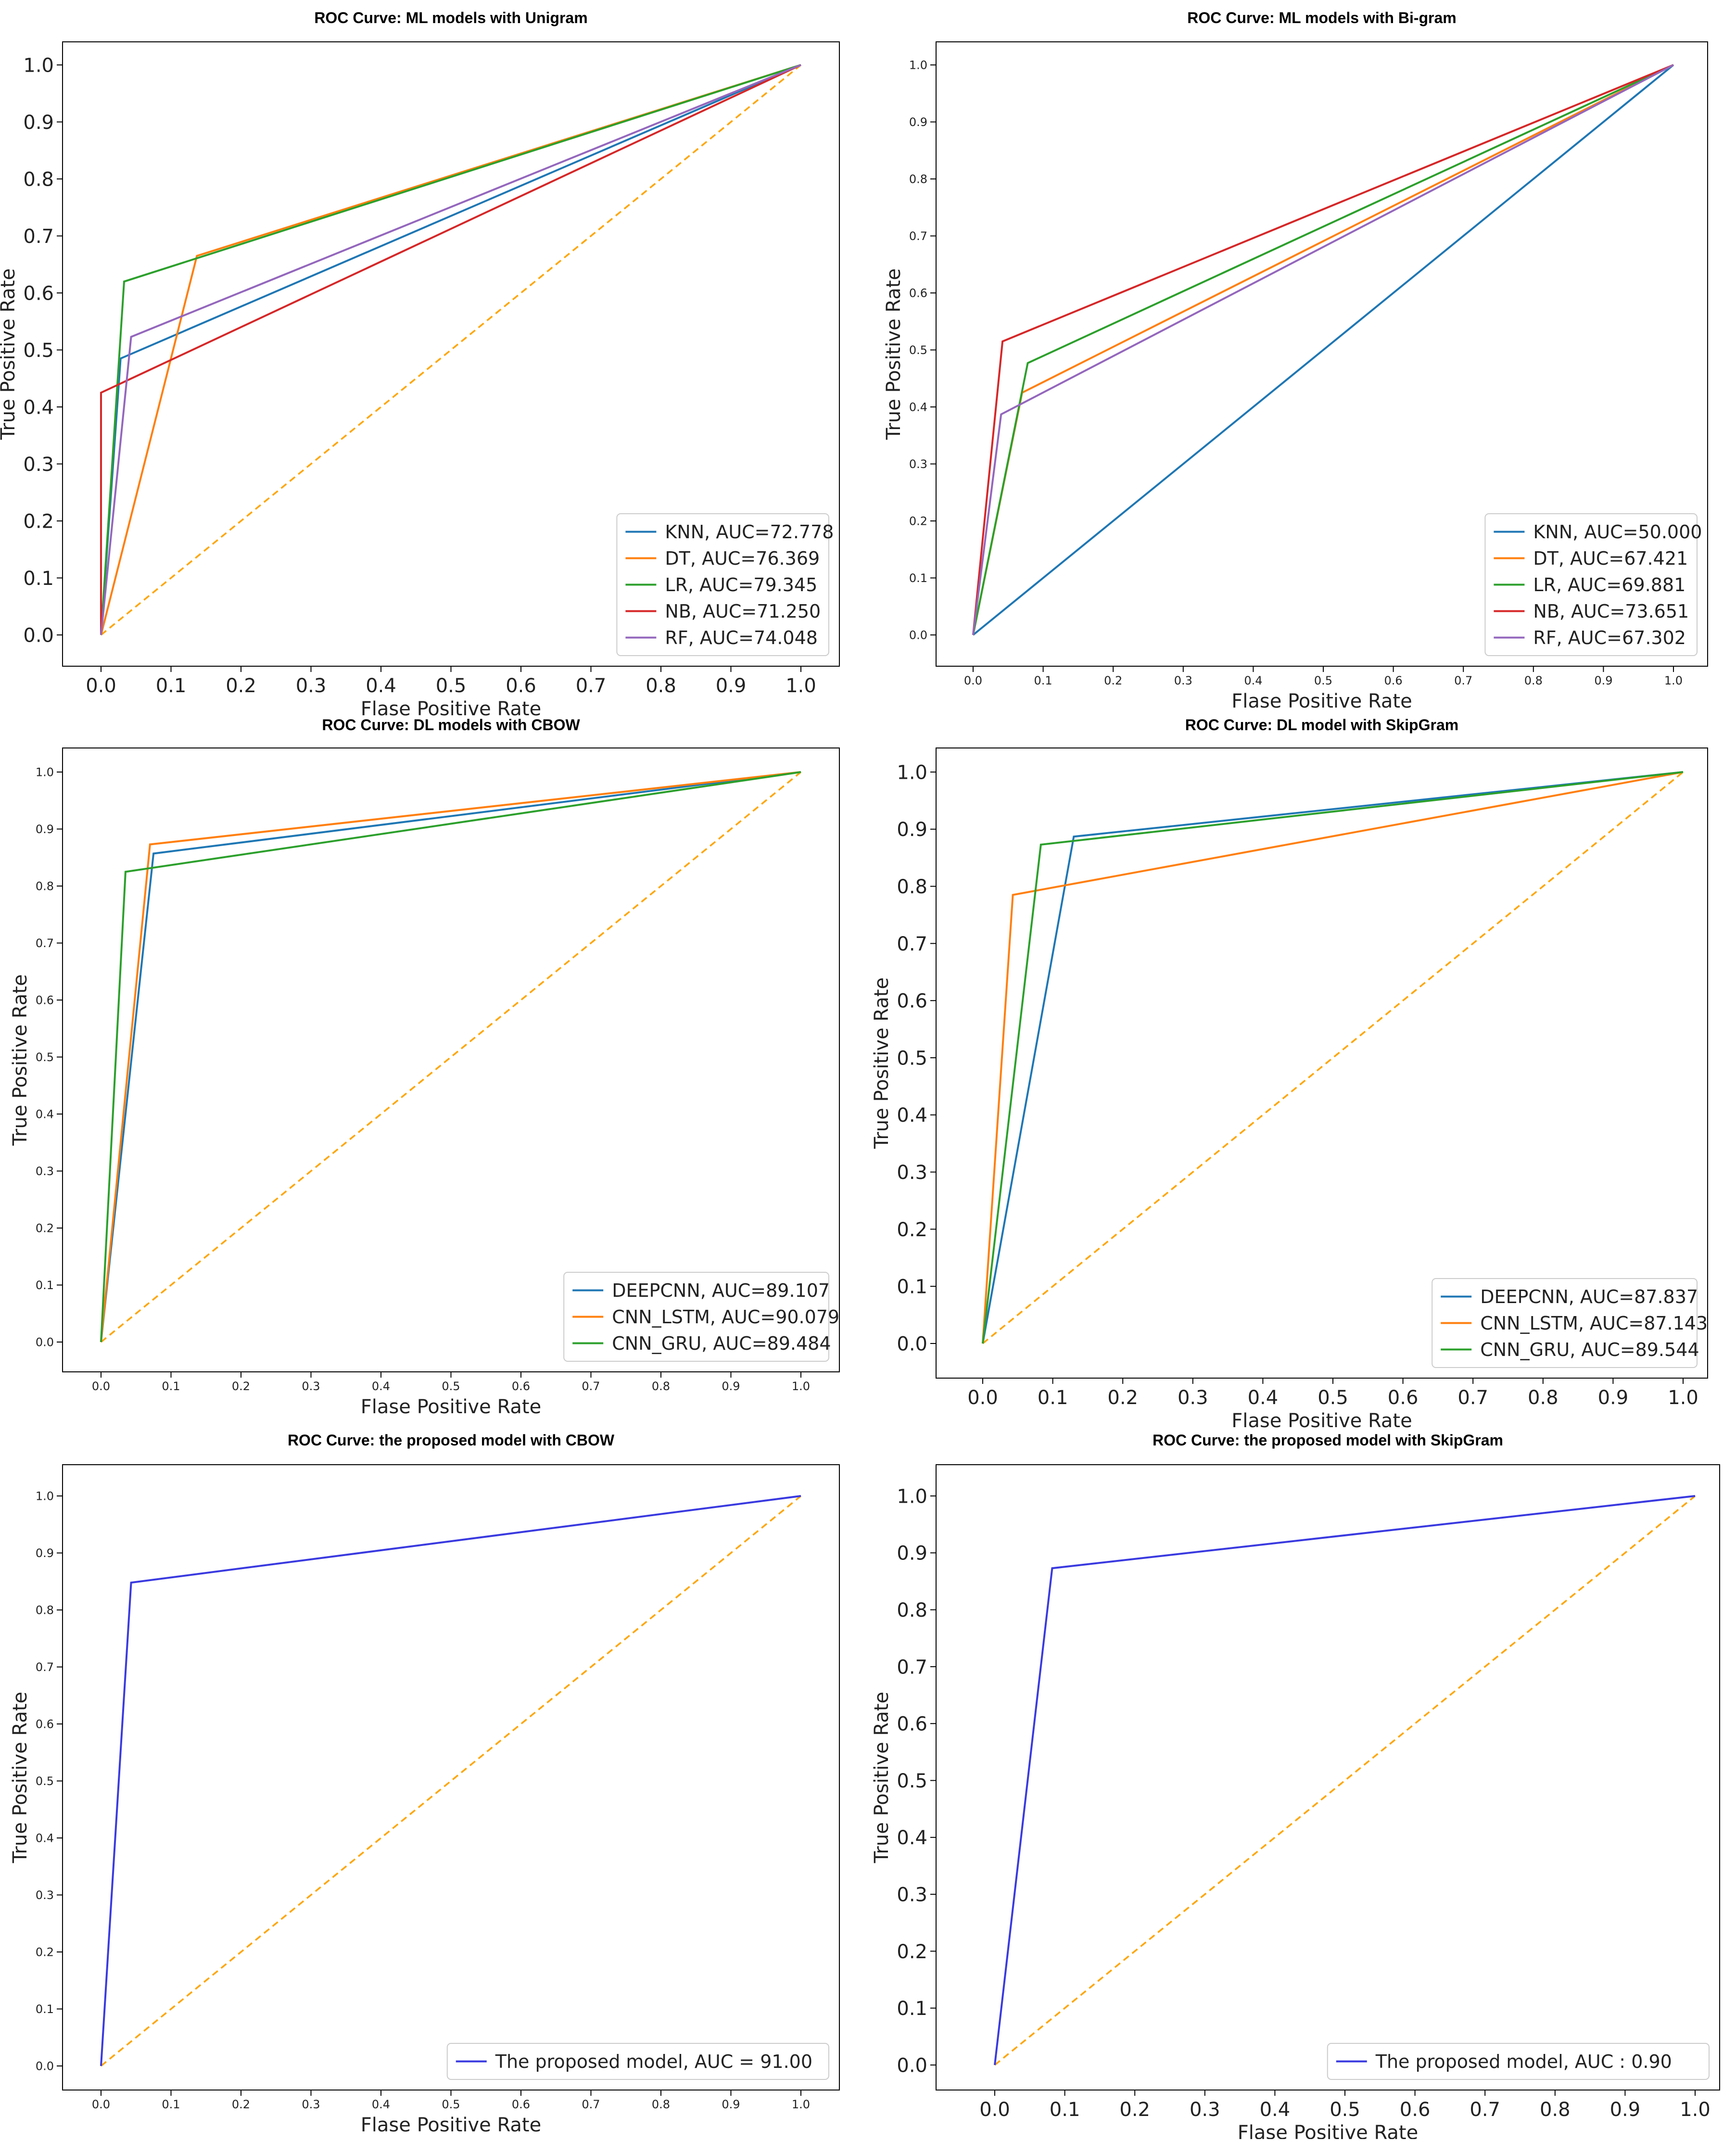  Describe the element at coordinates (1609, 637) in the screenshot. I see `legend-label: RF, AUC=67.302` at that location.